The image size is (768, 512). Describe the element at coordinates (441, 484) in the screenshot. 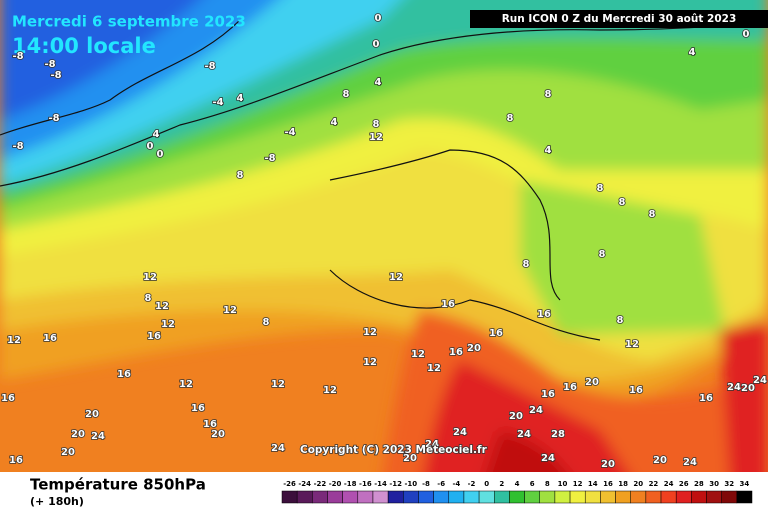

I see `legend-label: -6` at that location.